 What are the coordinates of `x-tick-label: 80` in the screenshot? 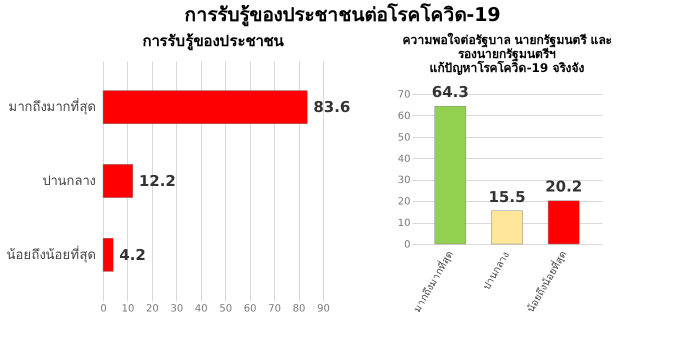 It's located at (299, 309).